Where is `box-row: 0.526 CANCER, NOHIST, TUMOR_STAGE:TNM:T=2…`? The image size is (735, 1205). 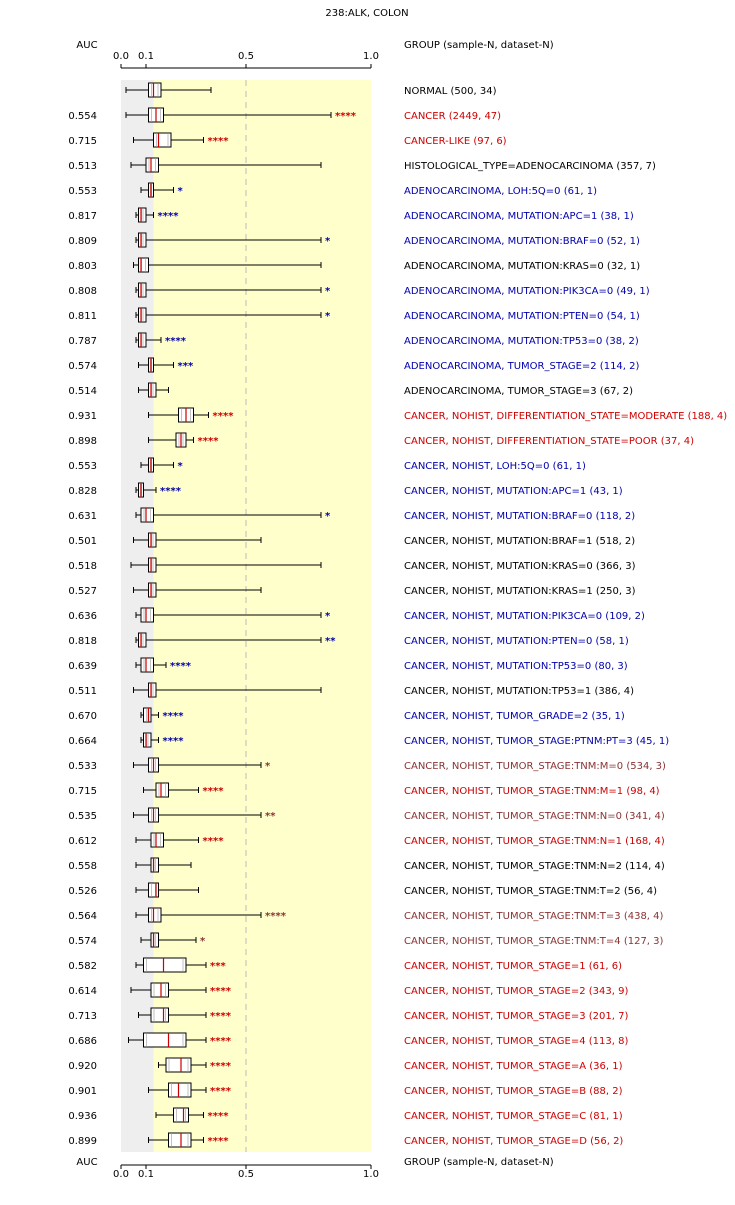
box-row: 0.526 CANCER, NOHIST, TUMOR_STAGE:TNM:T=2… is located at coordinates (362, 890).